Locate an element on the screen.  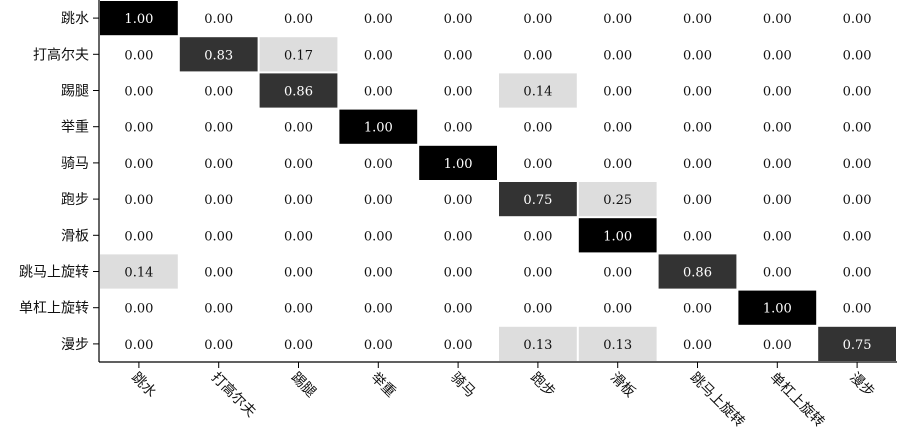
column-label: 跑步 is located at coordinates (542, 385).